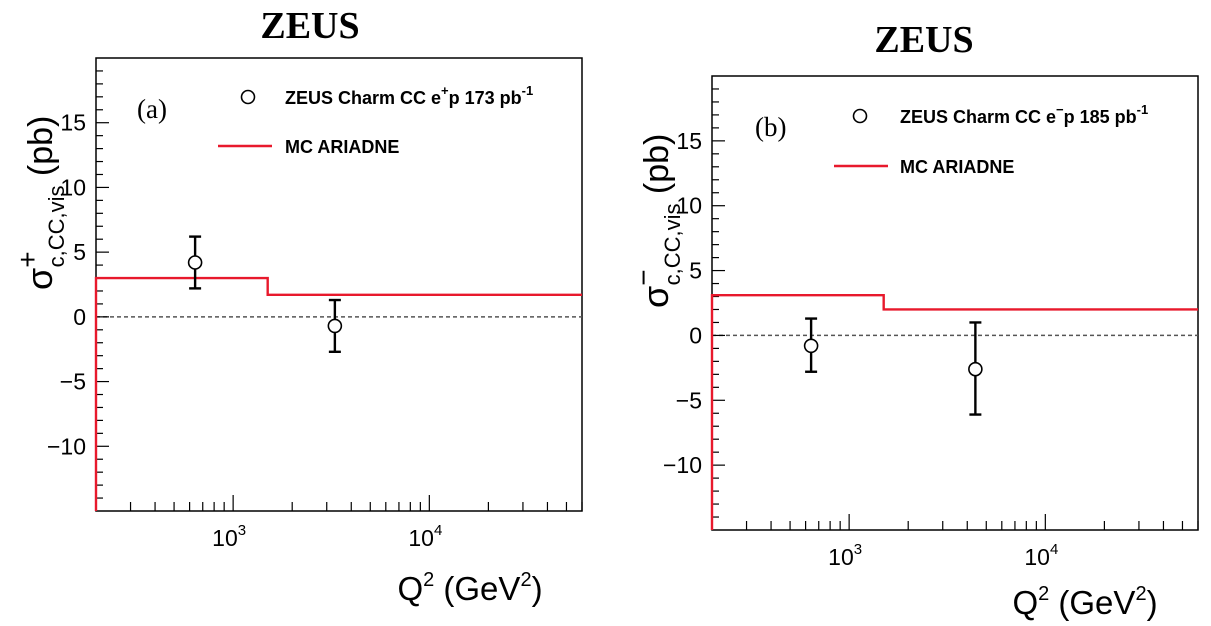 The width and height of the screenshot is (1211, 626). I want to click on y-axis-label: σ−c,CC,vis (pb), so click(656, 221).